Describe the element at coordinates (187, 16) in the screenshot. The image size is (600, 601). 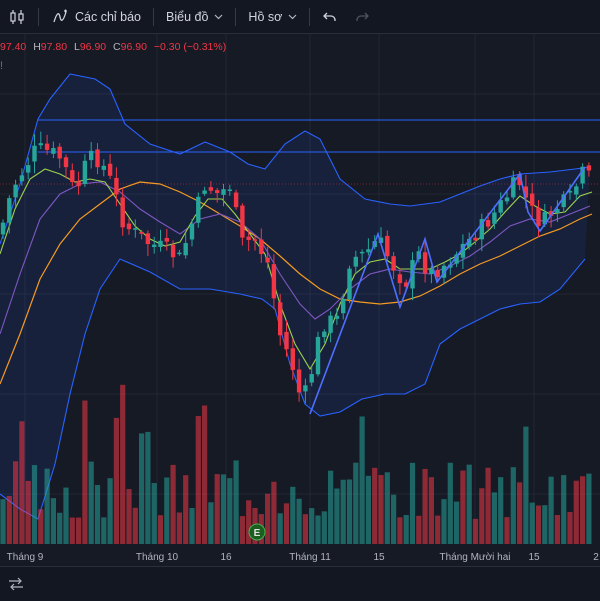
I see `chart-type-label: Biểu đồ` at that location.